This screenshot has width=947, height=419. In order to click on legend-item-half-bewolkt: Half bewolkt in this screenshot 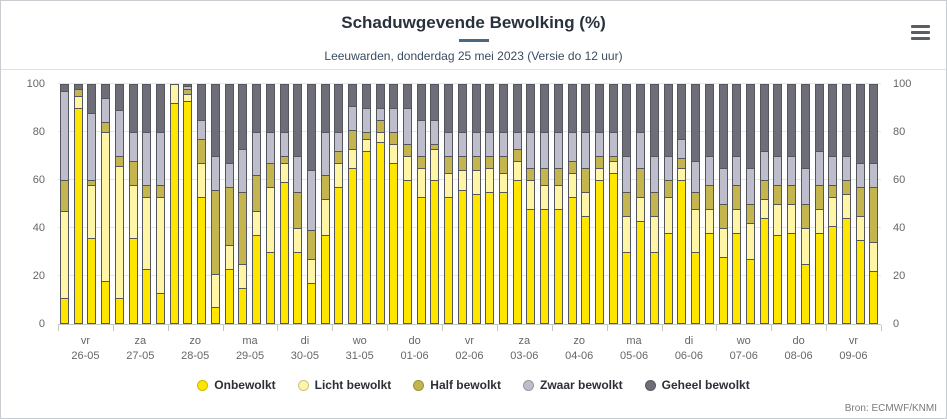, I will do `click(457, 385)`.